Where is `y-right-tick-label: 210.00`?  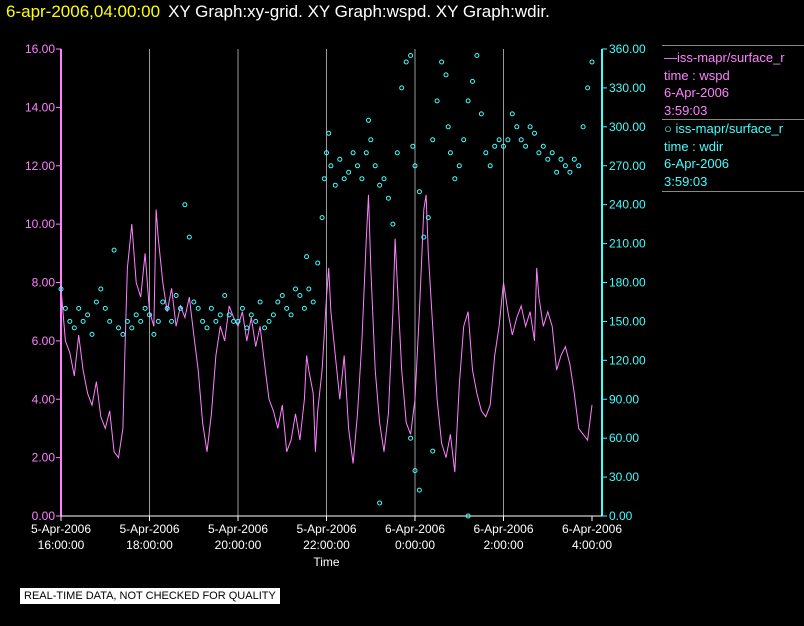 y-right-tick-label: 210.00 is located at coordinates (627, 244).